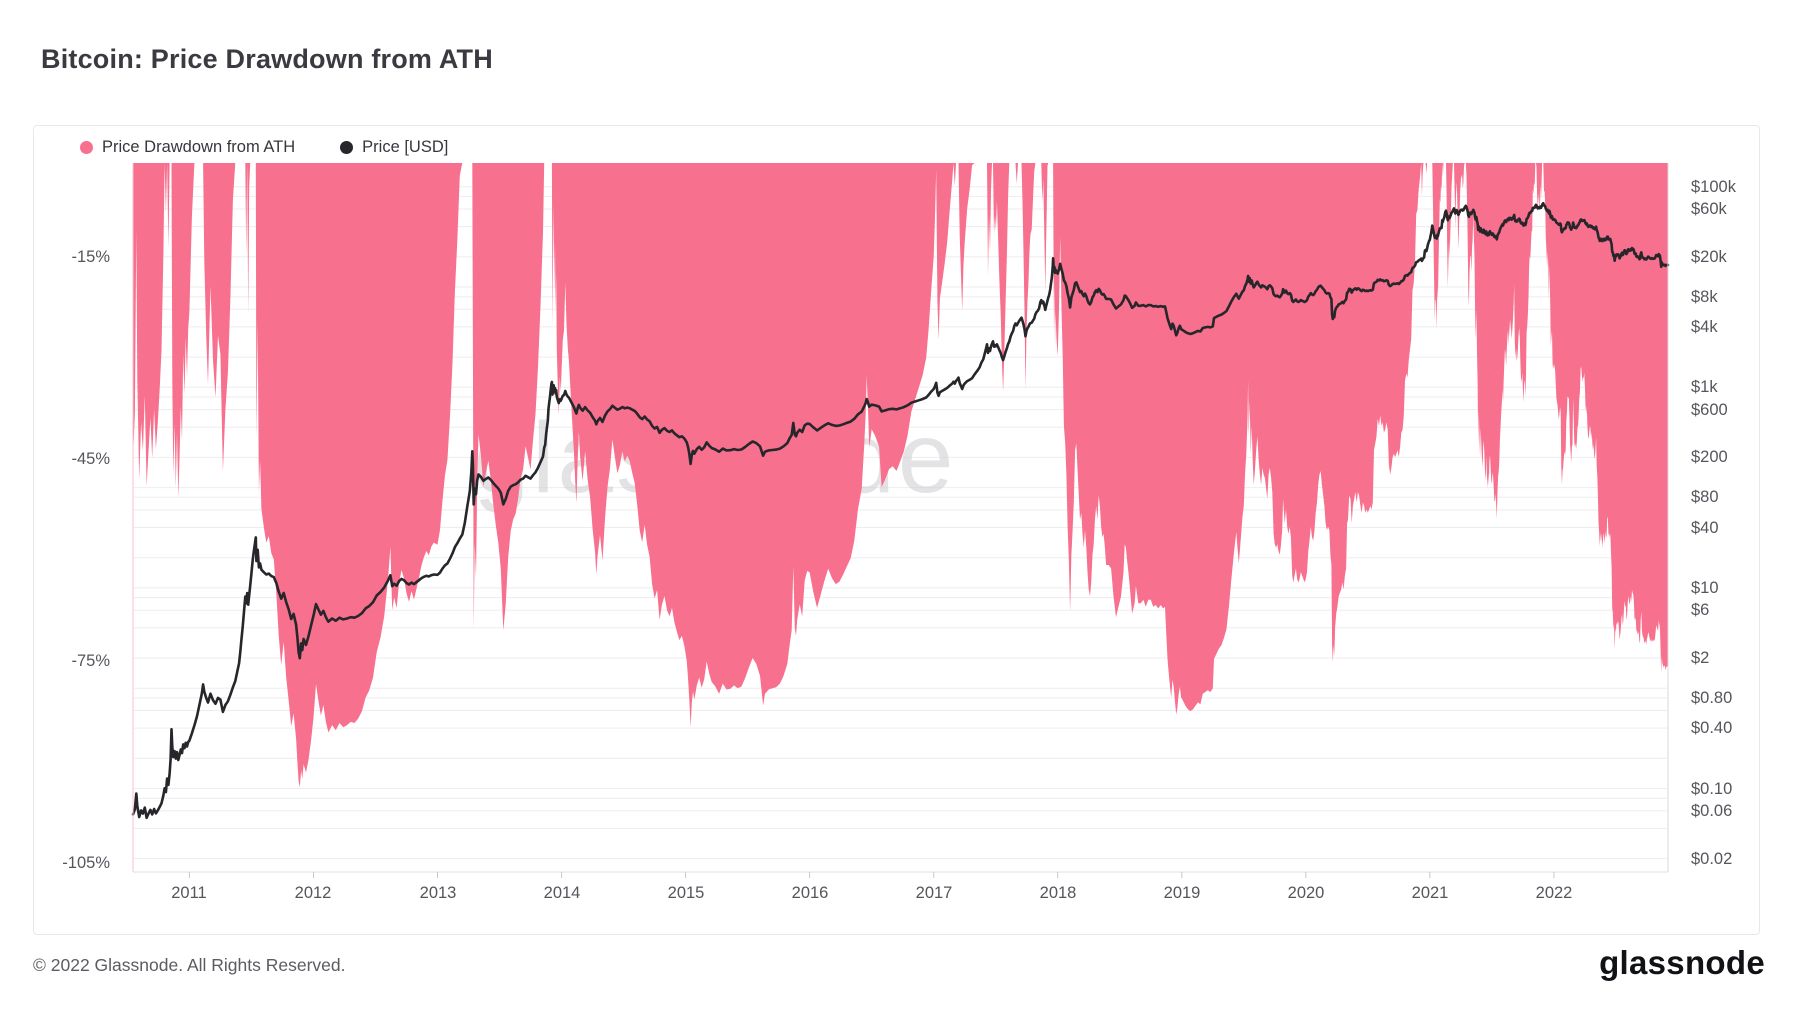 This screenshot has width=1800, height=1013. I want to click on x-axis-ticks, so click(871, 875).